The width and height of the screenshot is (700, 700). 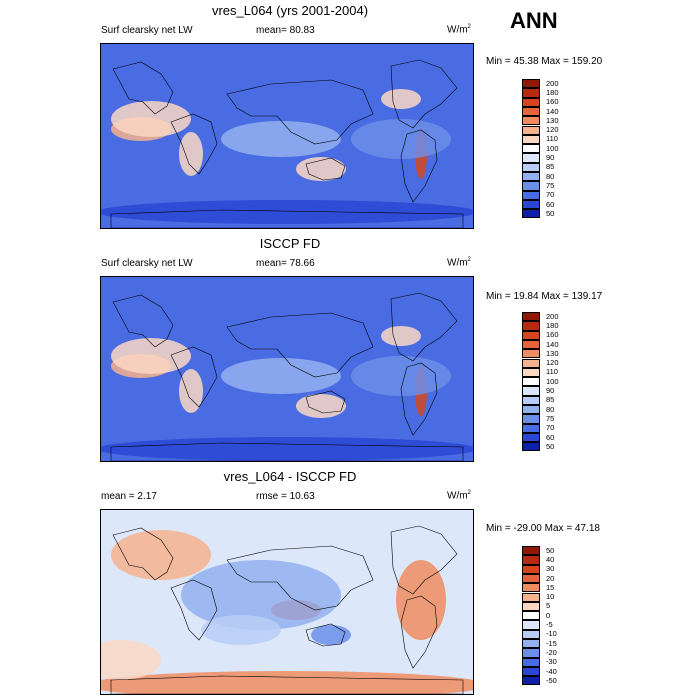 What do you see at coordinates (285, 263) in the screenshot?
I see `panel-2-mean: mean= 78.66` at bounding box center [285, 263].